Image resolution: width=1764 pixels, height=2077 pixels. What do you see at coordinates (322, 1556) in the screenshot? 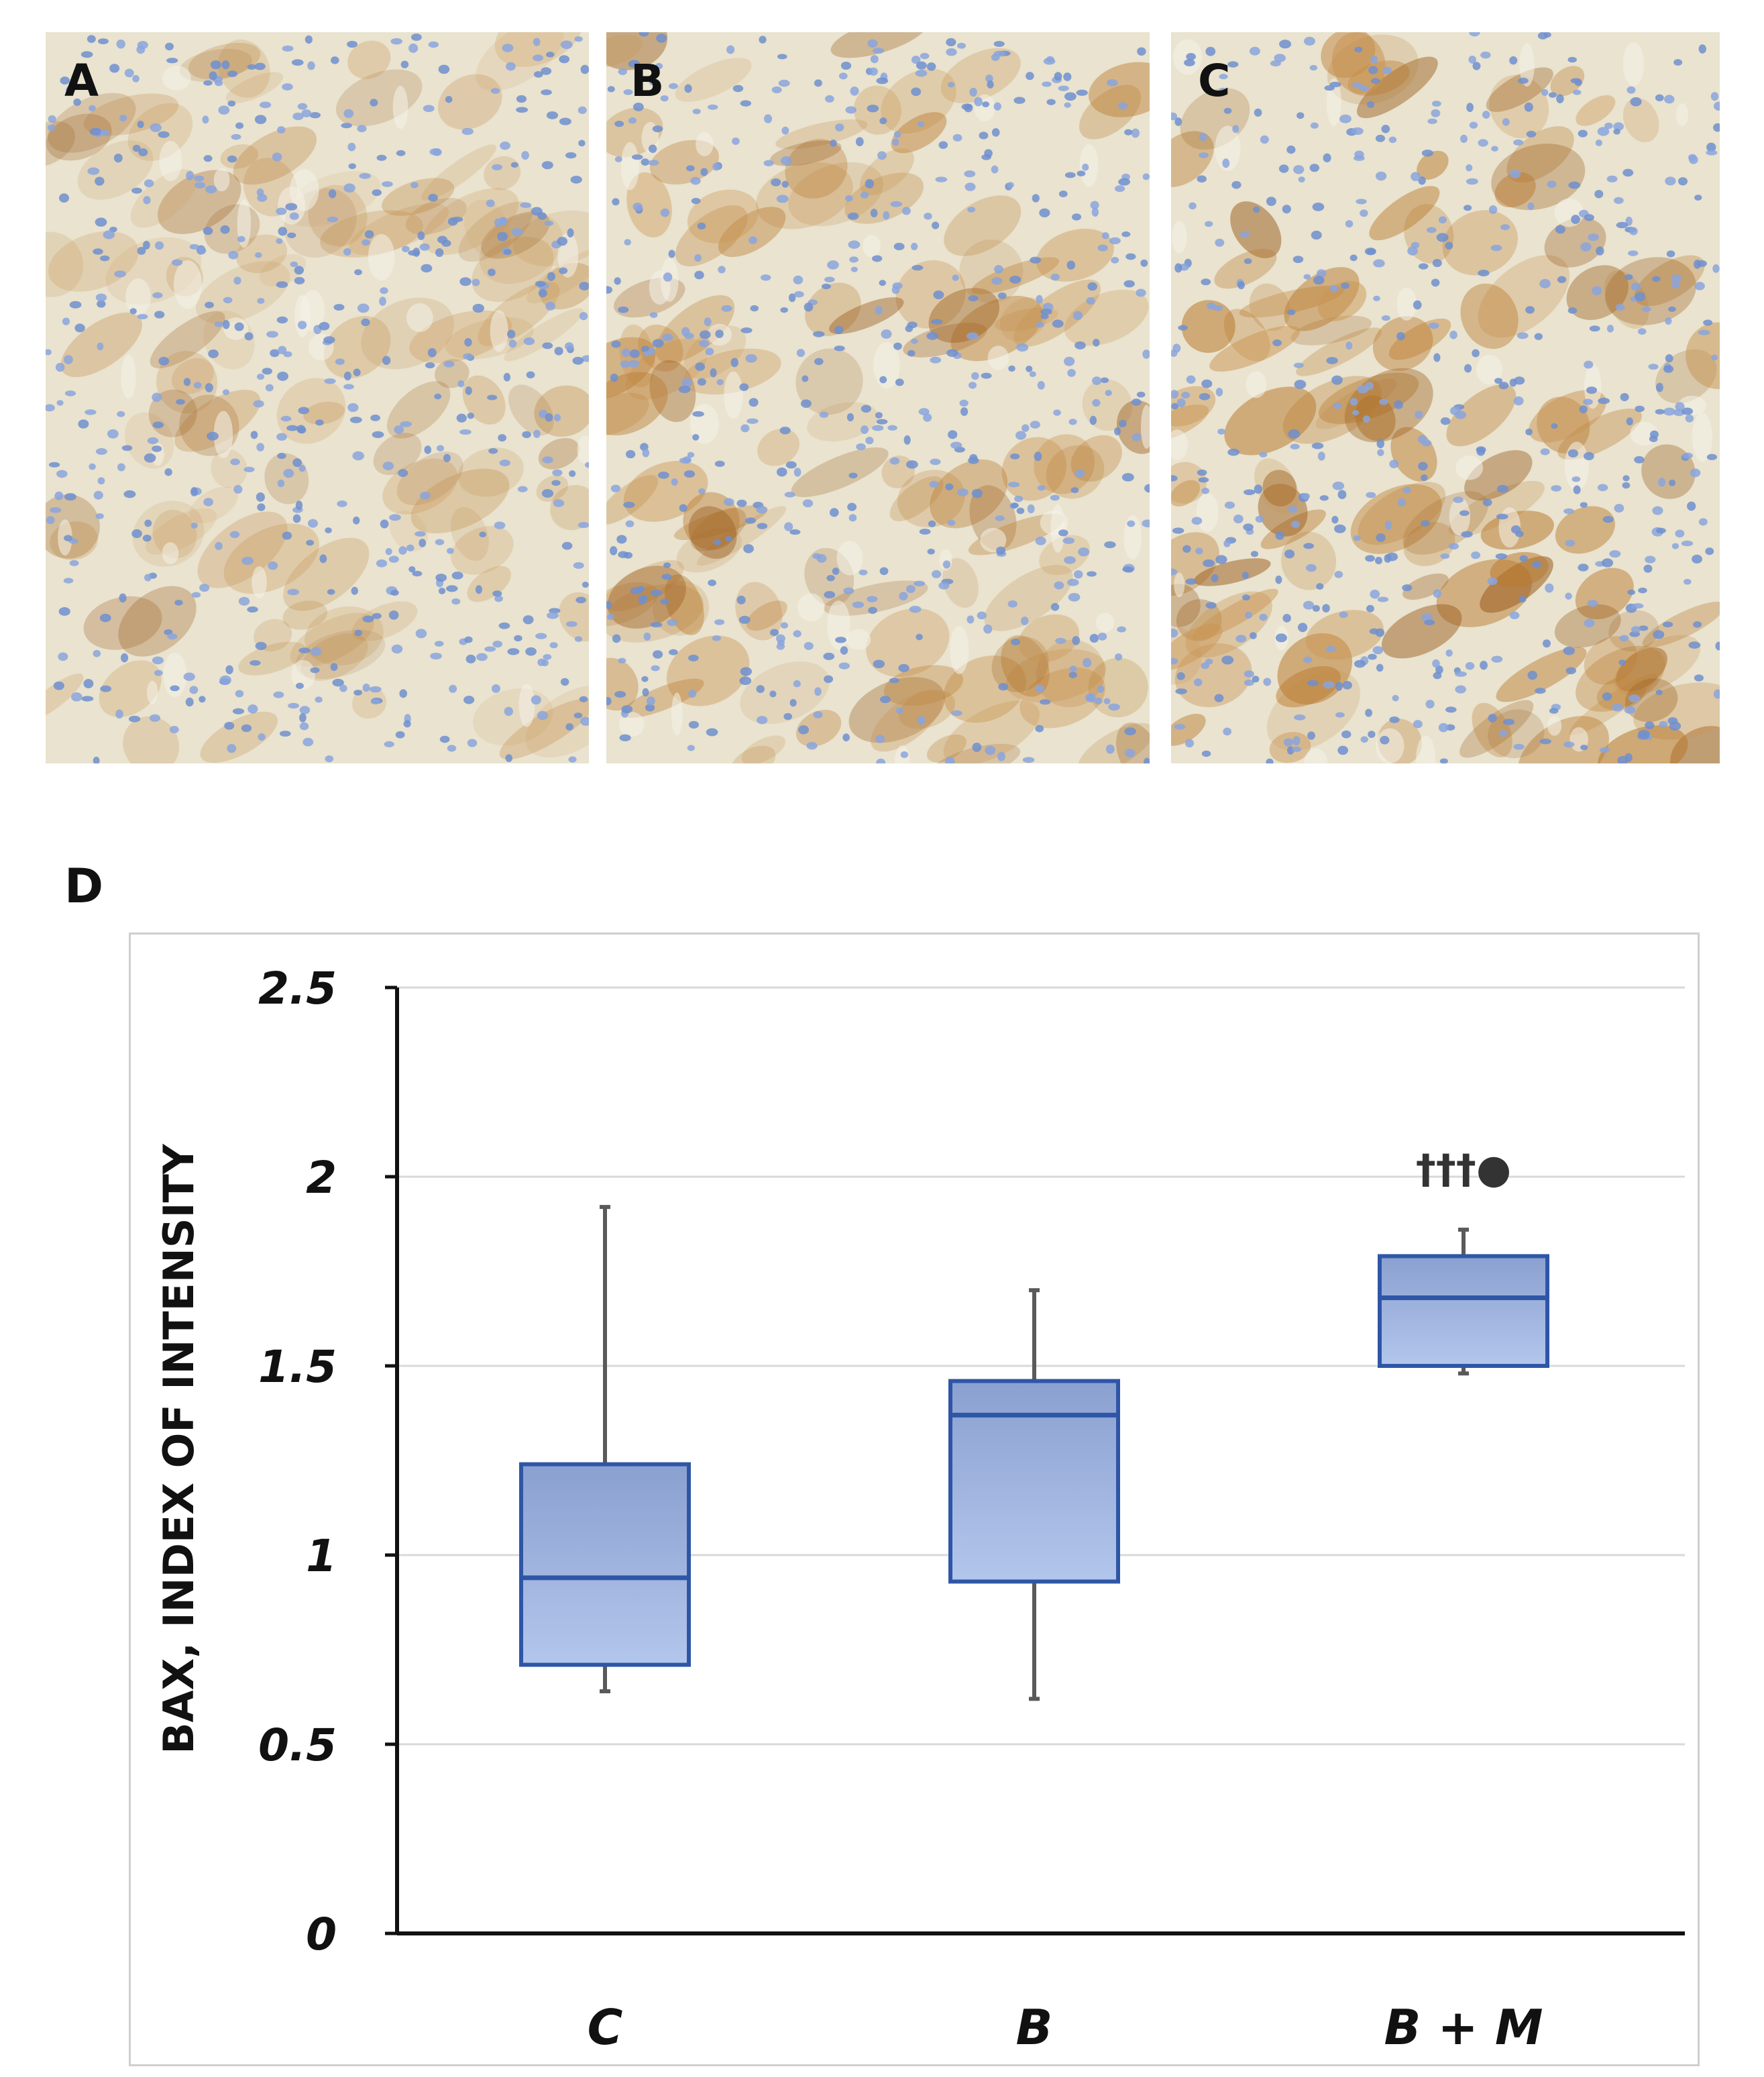
I see `y-tick-label: 1` at bounding box center [322, 1556].